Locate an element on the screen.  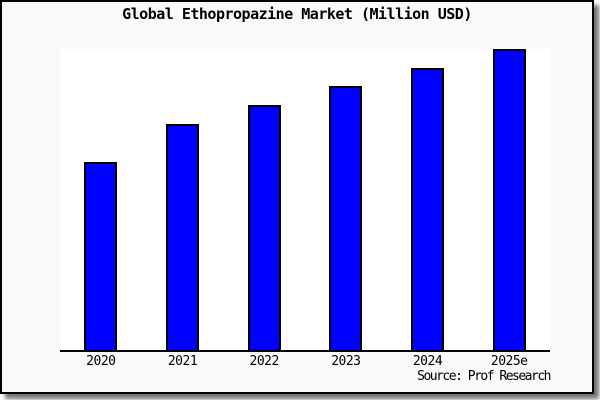
x-tick-label-2020: 2020 is located at coordinates (101, 361).